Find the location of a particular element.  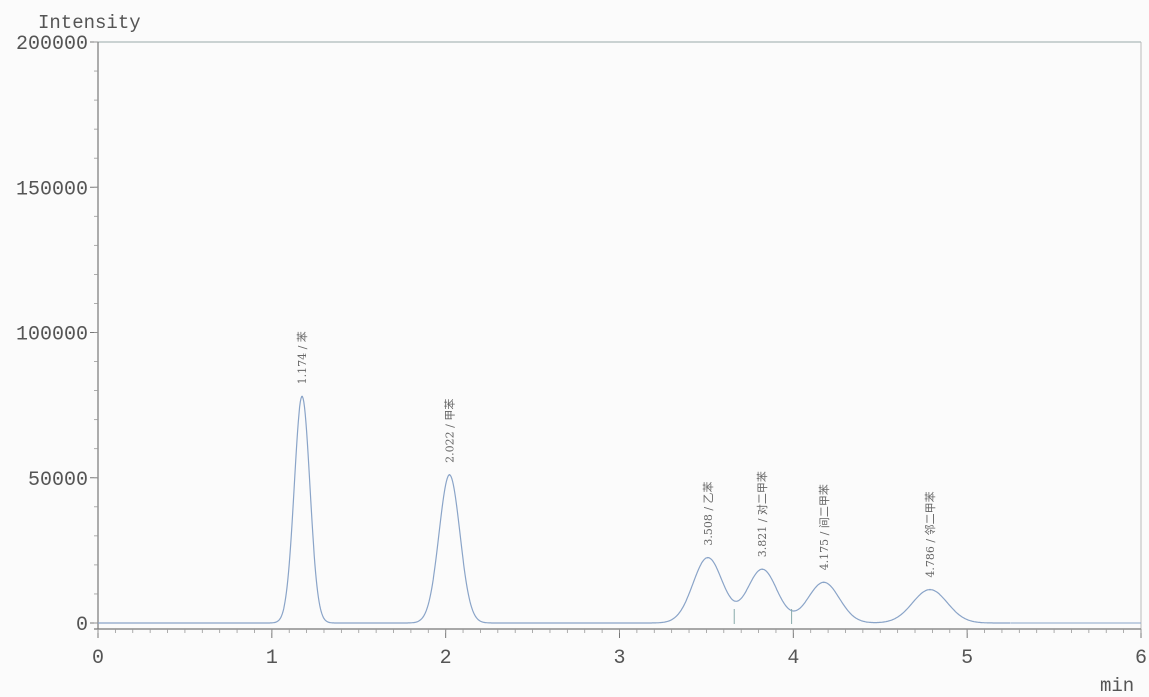

peak-label: 2.022 / 甲苯 is located at coordinates (449, 431).